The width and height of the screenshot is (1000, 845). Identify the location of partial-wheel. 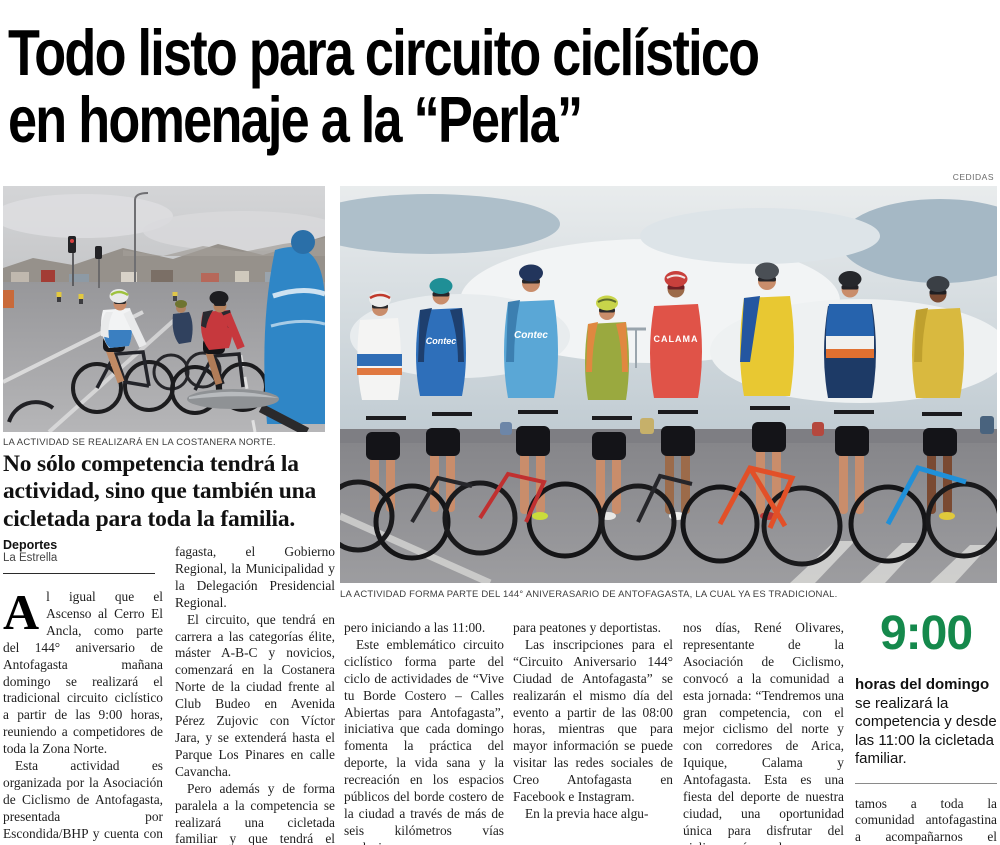
(31, 411).